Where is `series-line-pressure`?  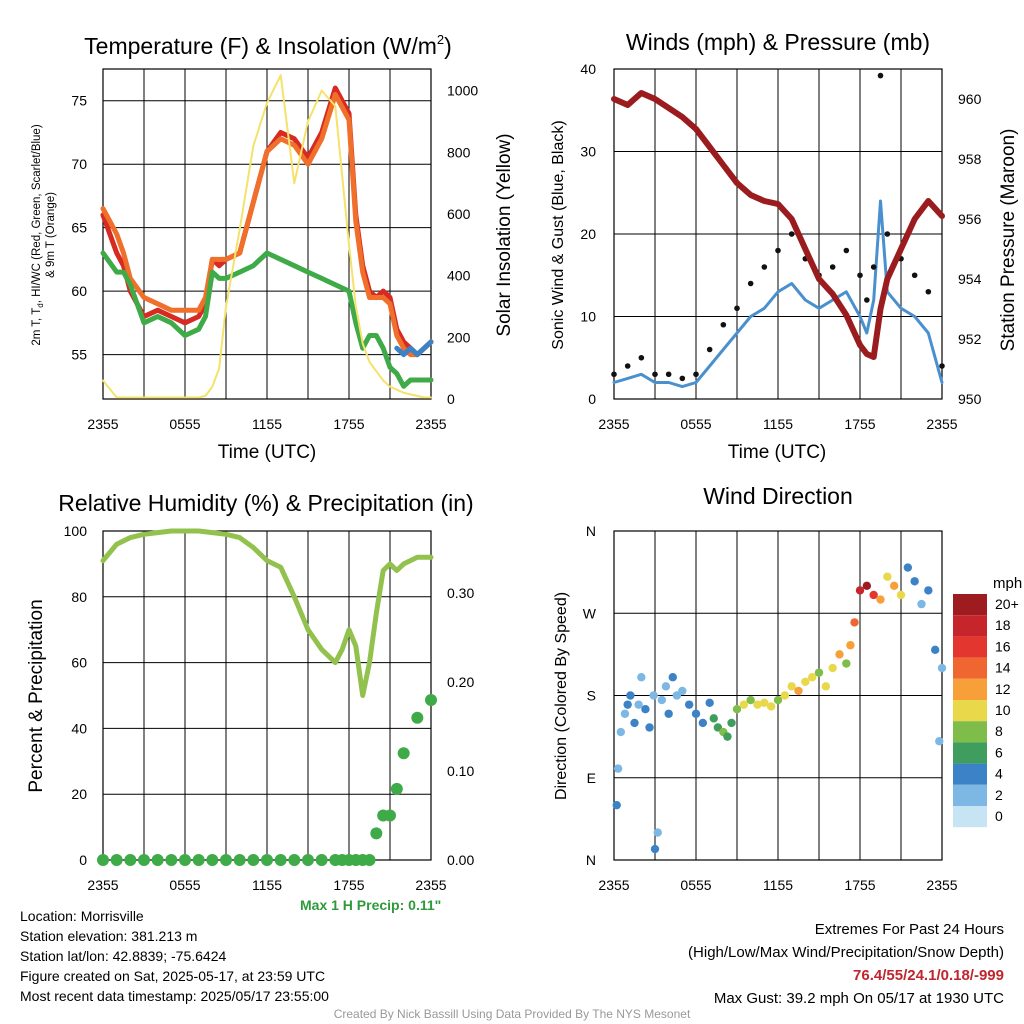 series-line-pressure is located at coordinates (778, 225).